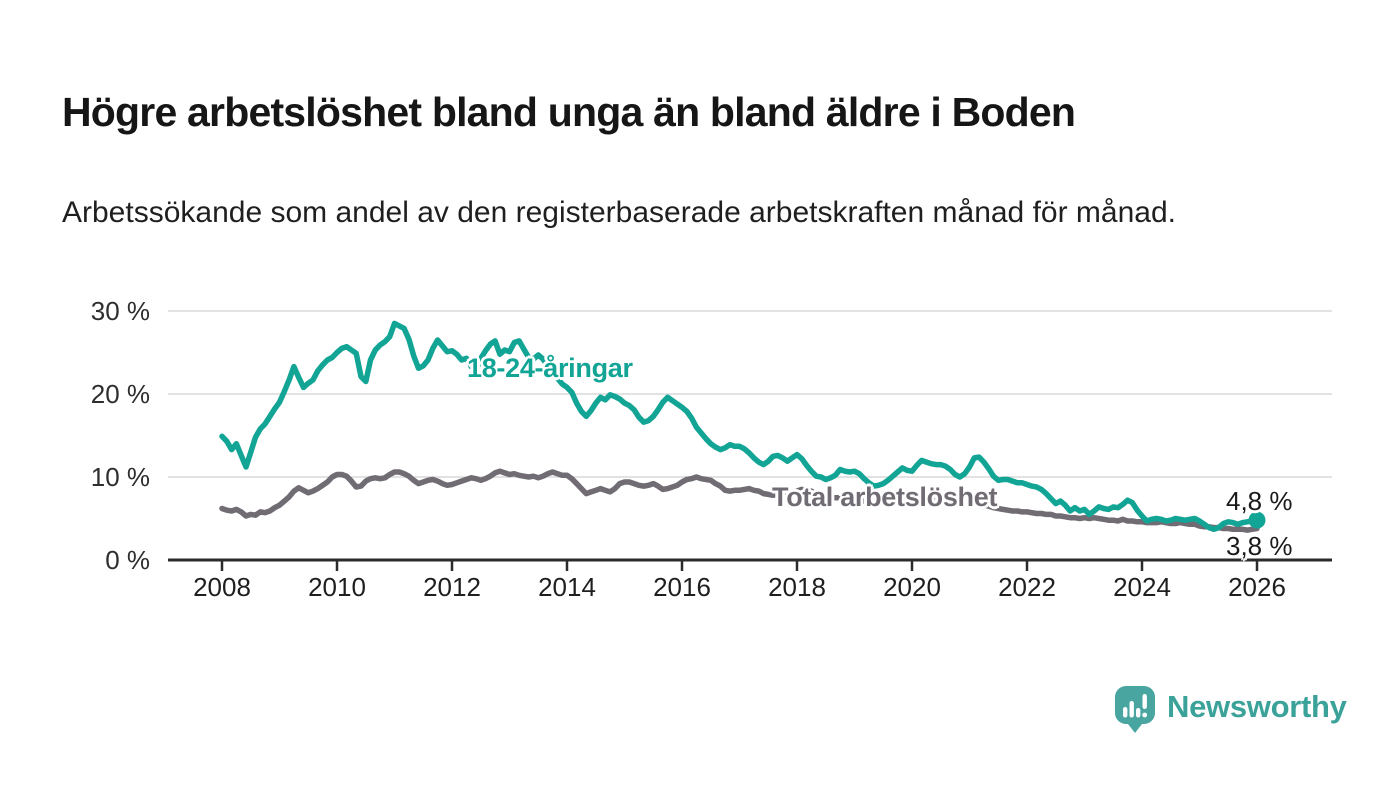 The height and width of the screenshot is (794, 1400). What do you see at coordinates (1257, 587) in the screenshot?
I see `x-axis-tick-label: 2026` at bounding box center [1257, 587].